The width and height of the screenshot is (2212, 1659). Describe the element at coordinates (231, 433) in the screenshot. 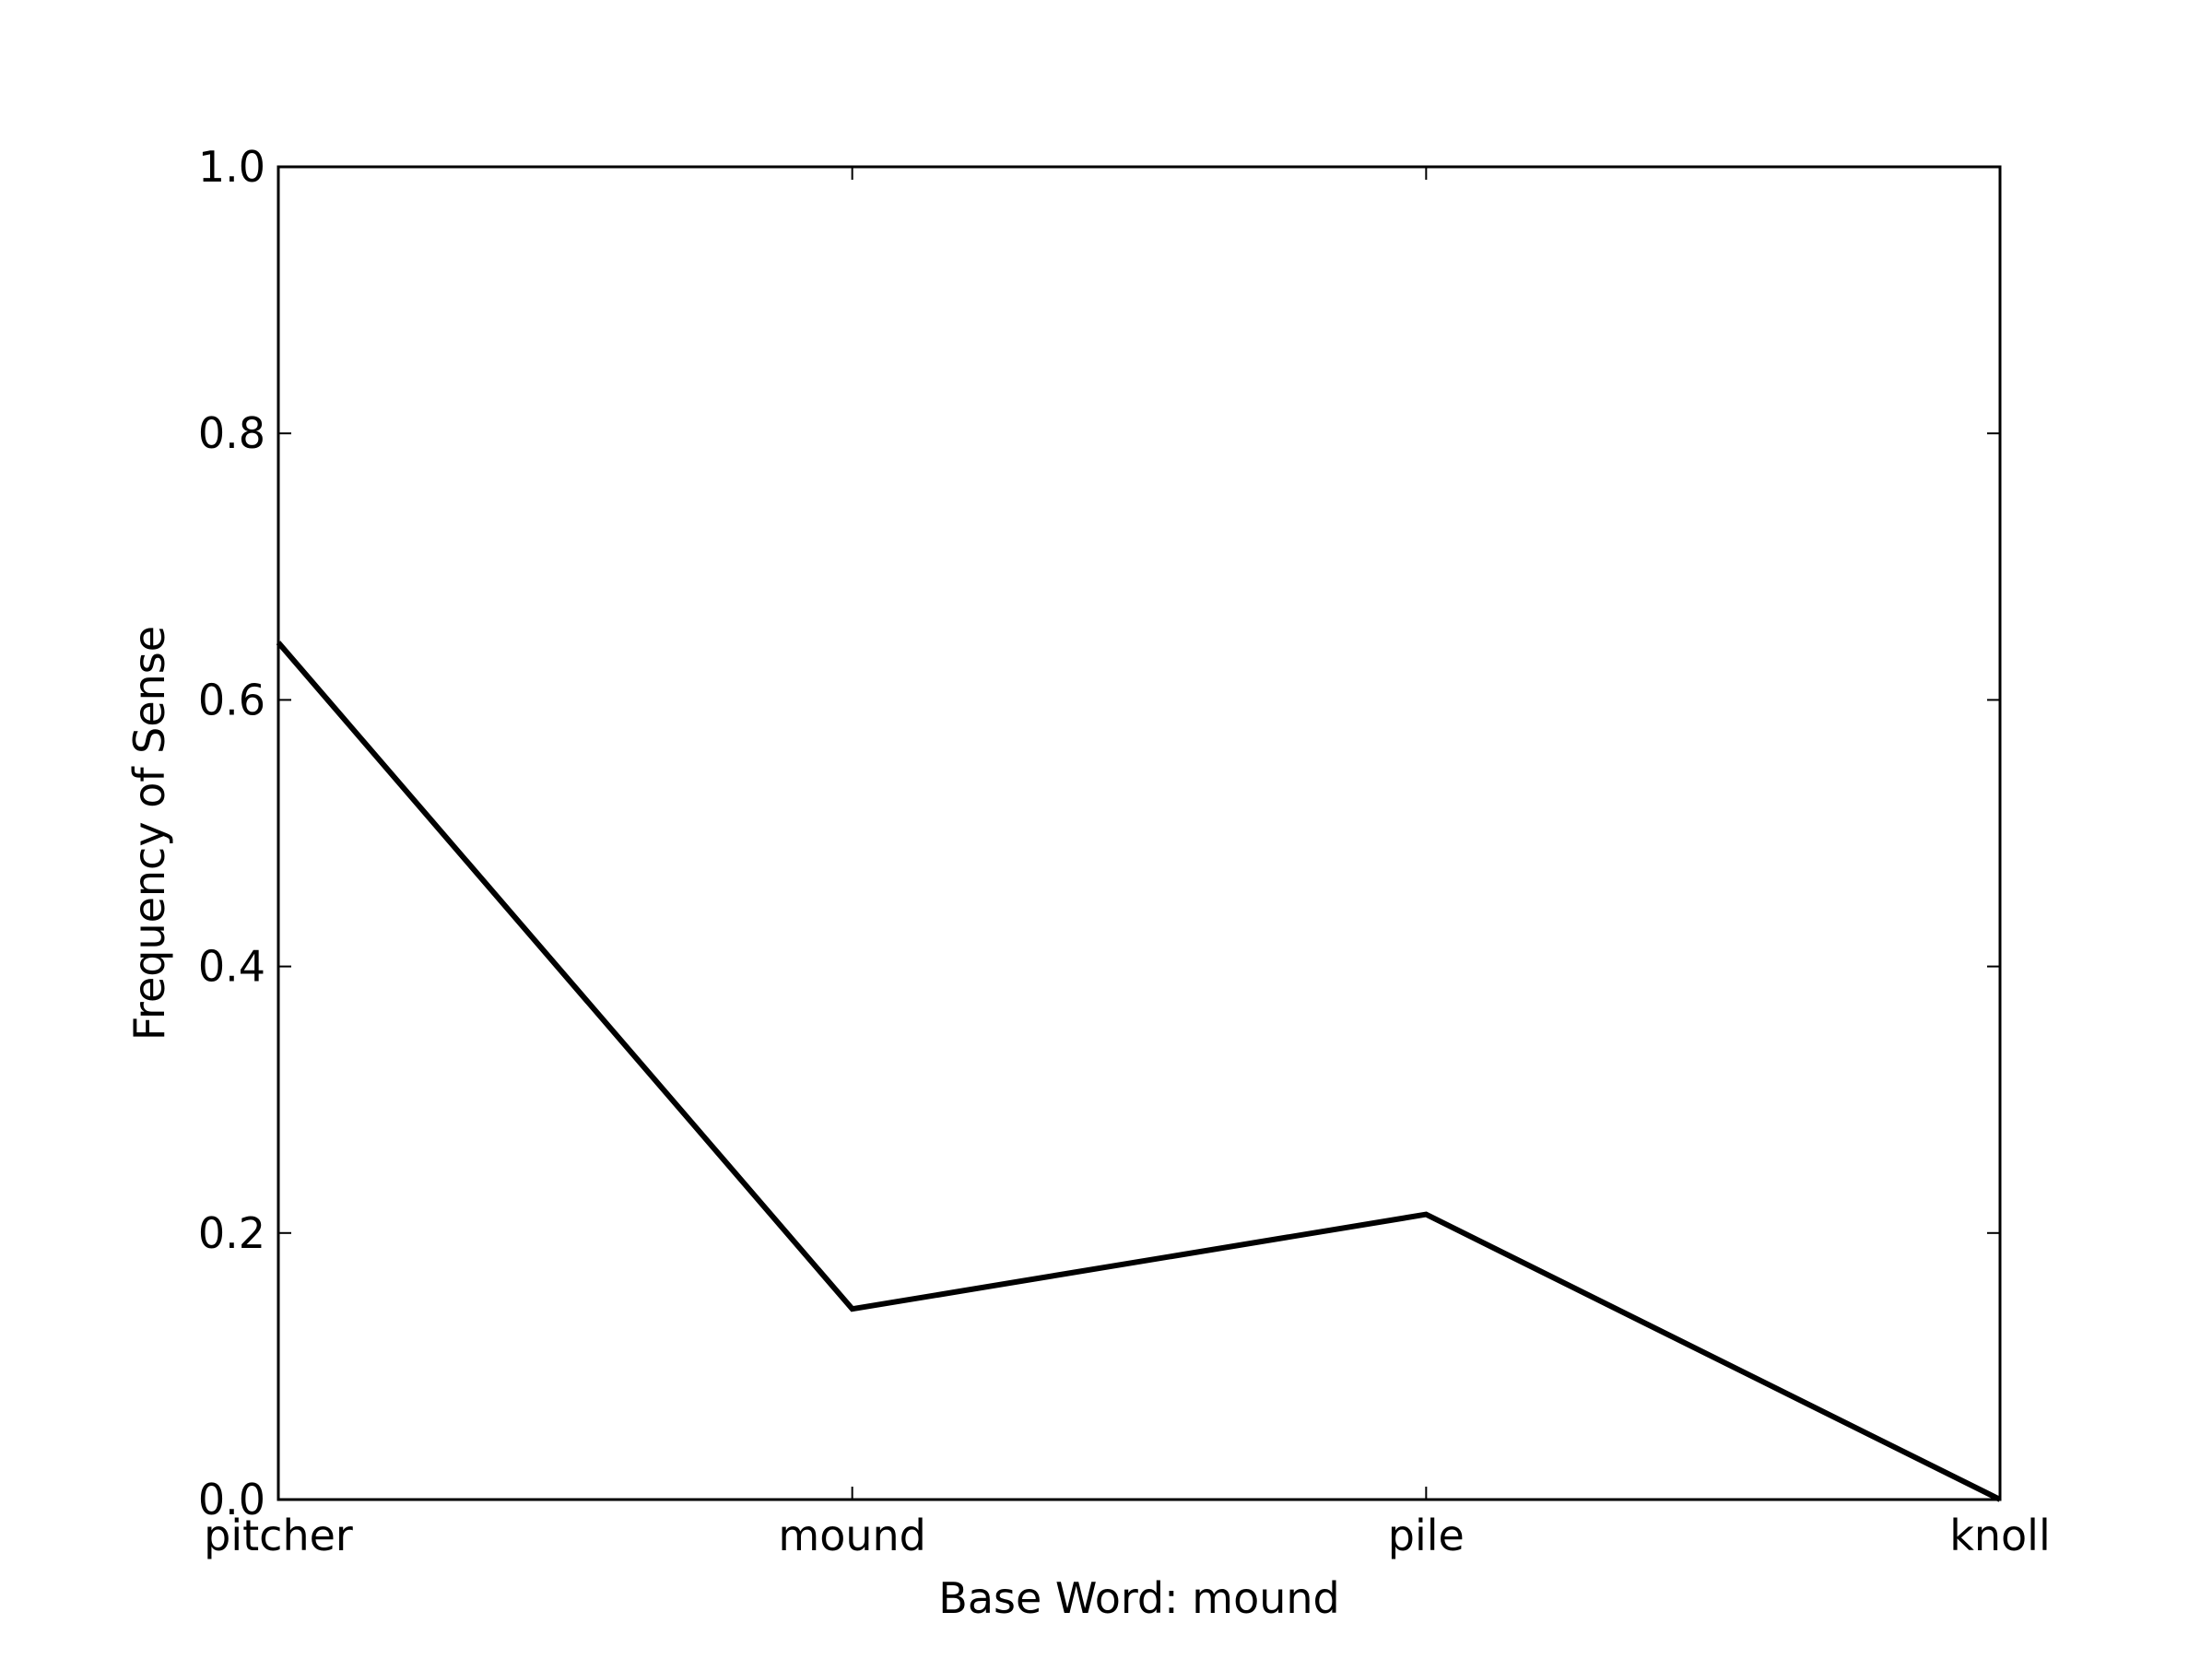

I see `y-tick-label: 0.8` at that location.